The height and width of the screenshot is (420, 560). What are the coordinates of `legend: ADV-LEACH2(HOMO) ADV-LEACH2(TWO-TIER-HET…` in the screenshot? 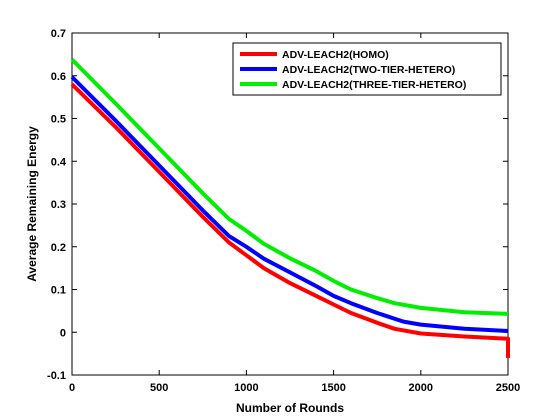 It's located at (367, 69).